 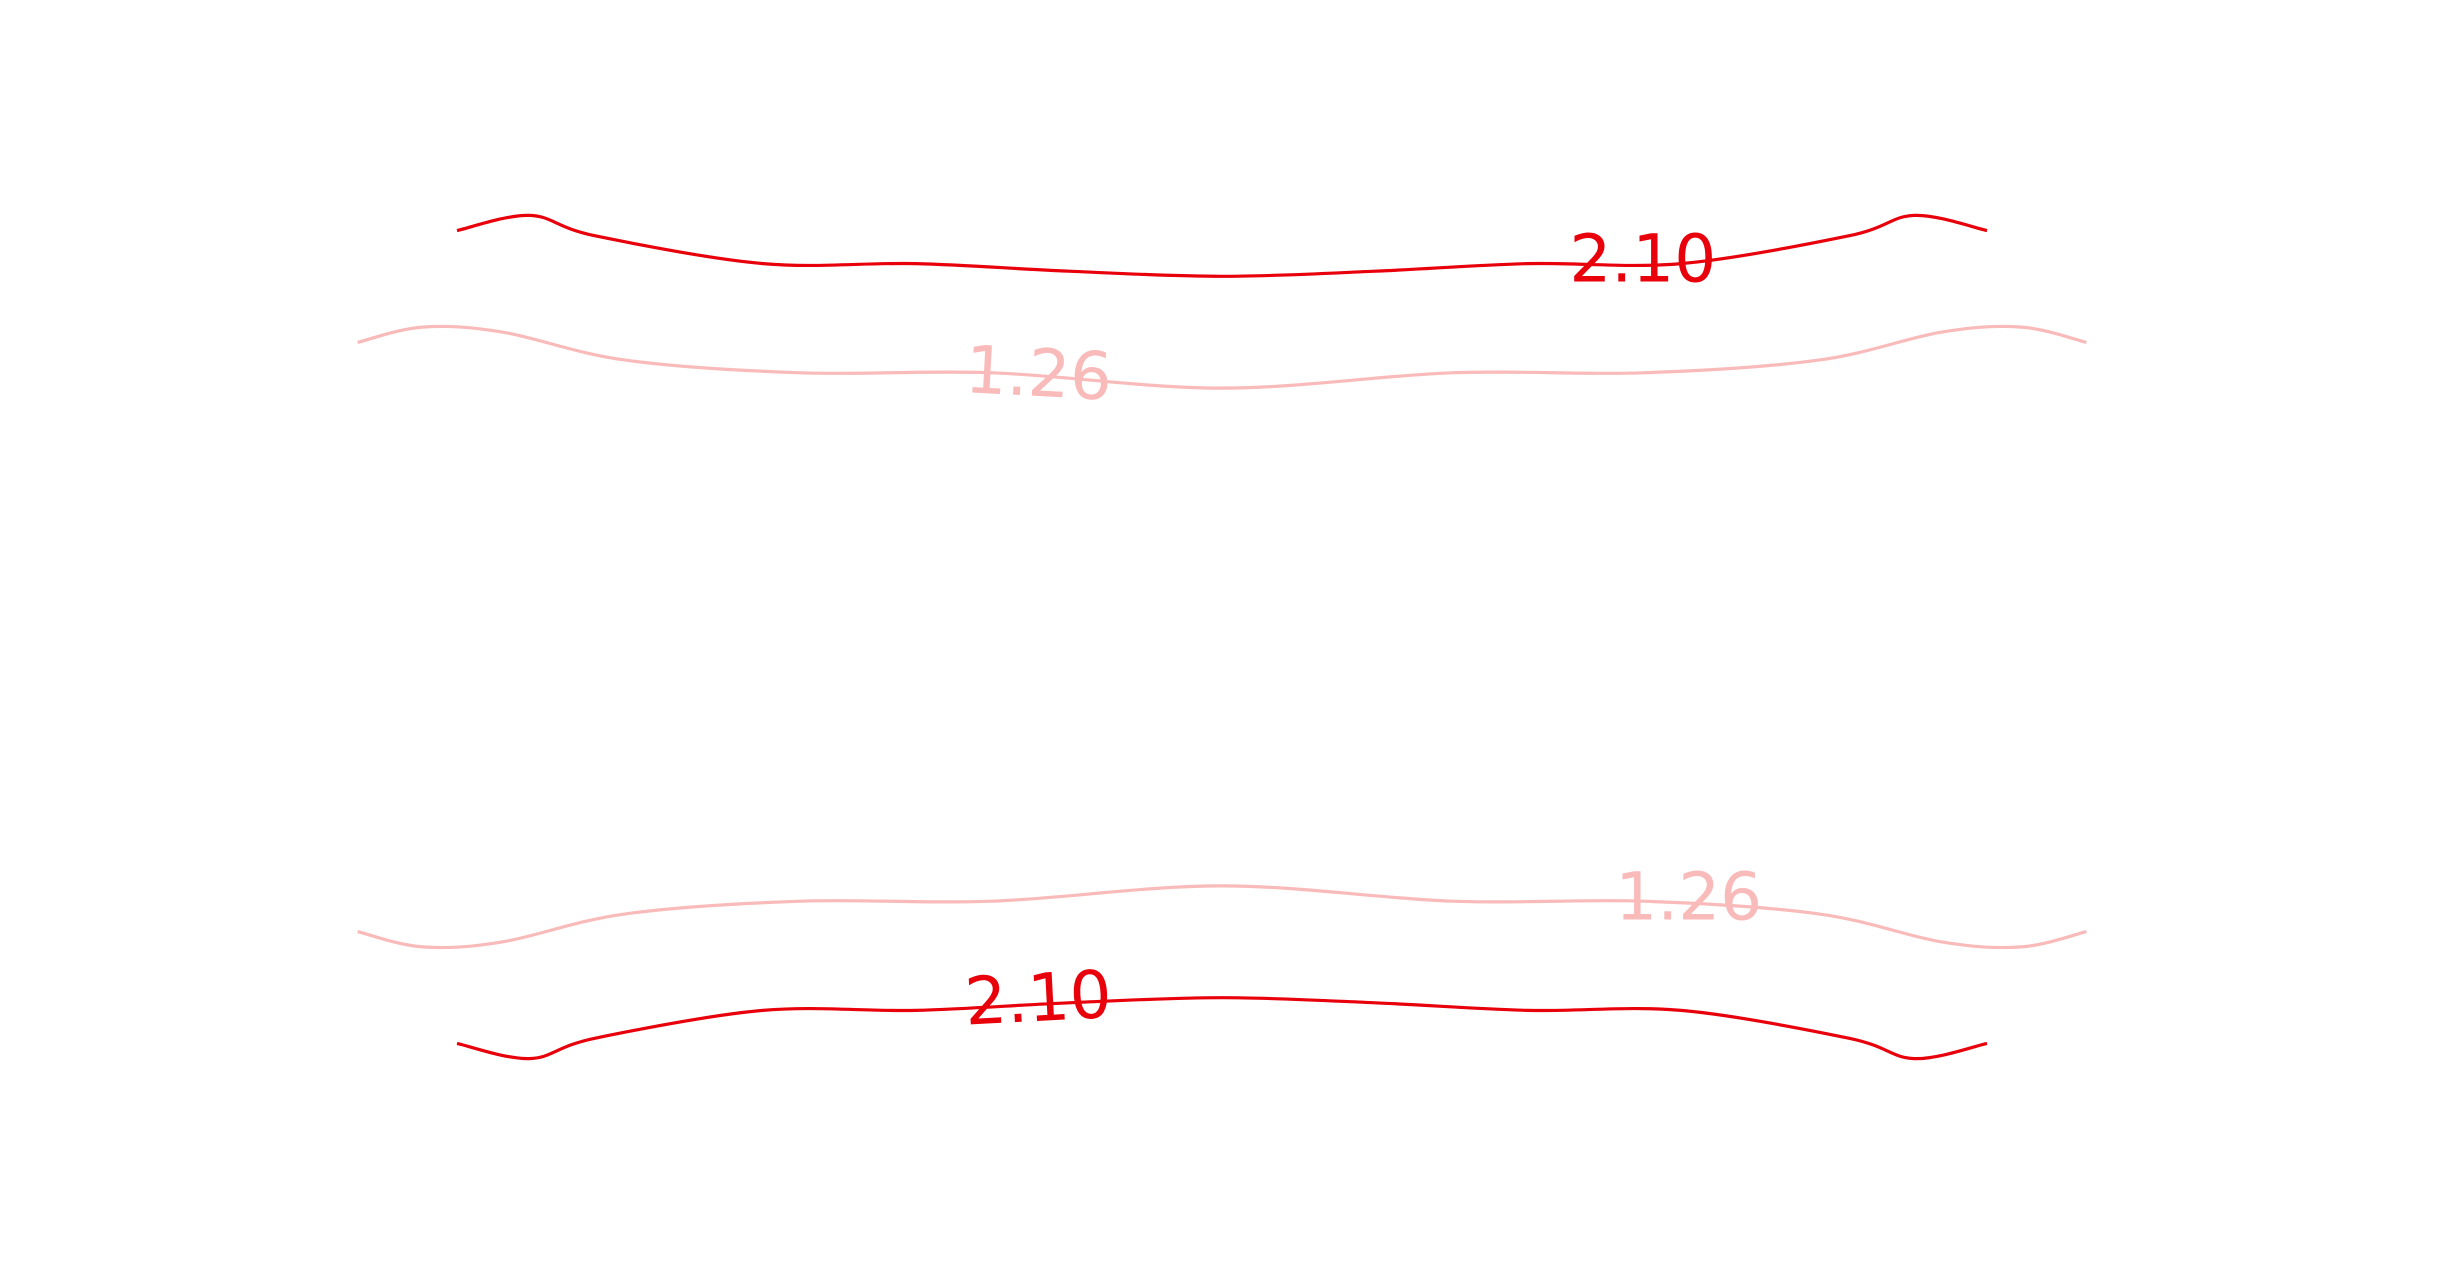 I want to click on contour-label-2-10-bottom: 2.10, so click(x=1038, y=998).